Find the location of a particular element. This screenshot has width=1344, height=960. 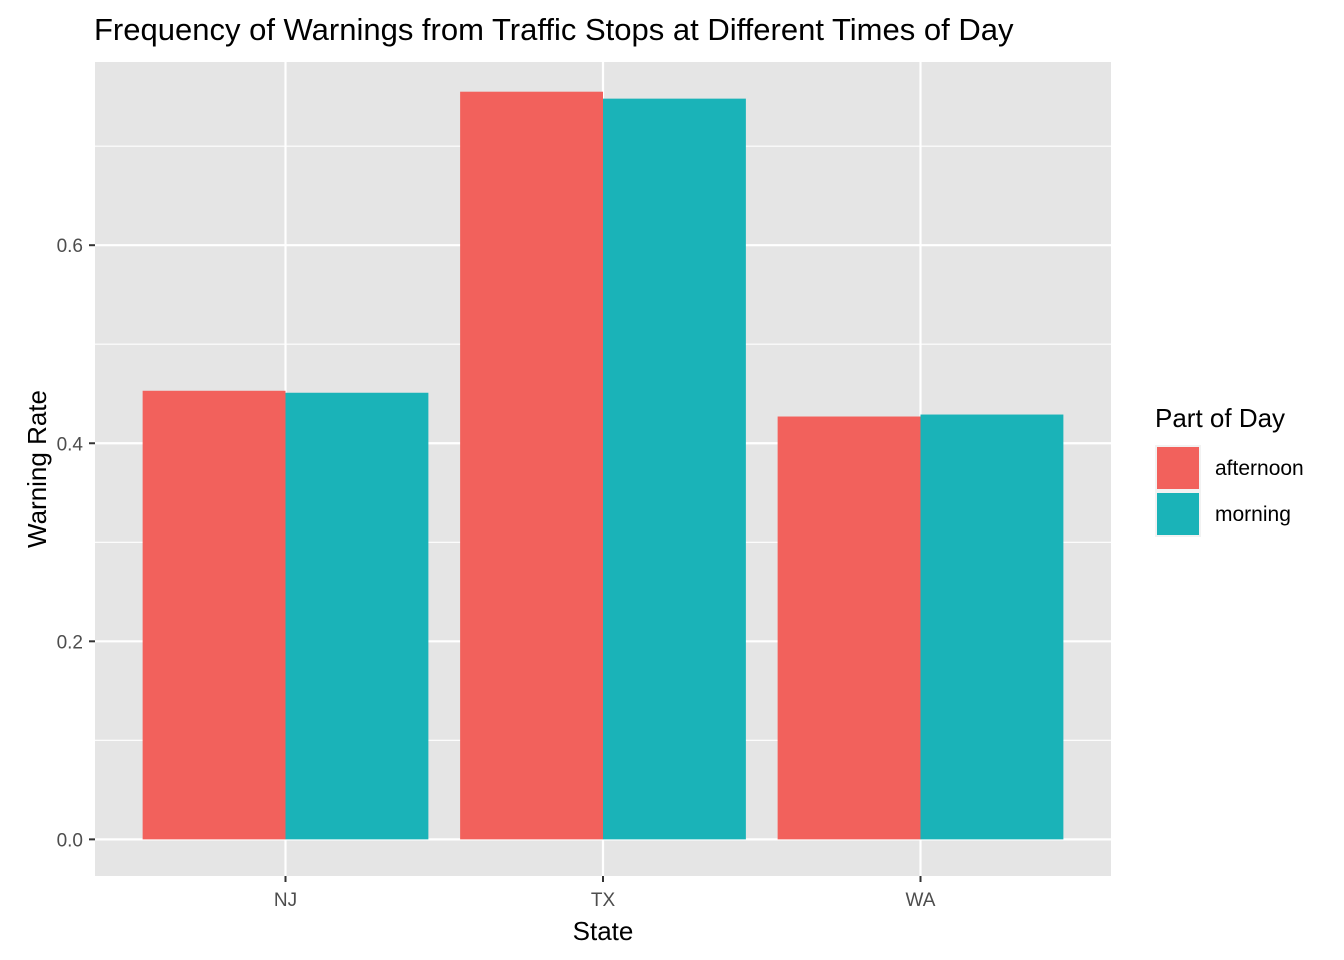

bar-tx-morning is located at coordinates (674, 469).